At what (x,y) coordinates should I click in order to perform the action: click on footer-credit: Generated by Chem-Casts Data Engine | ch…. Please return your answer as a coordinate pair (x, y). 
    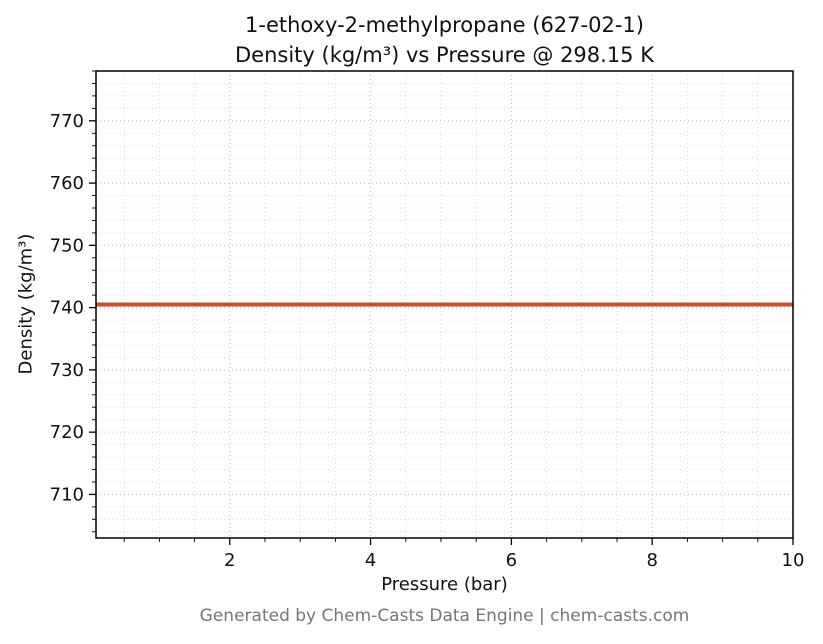
    Looking at the image, I should click on (444, 616).